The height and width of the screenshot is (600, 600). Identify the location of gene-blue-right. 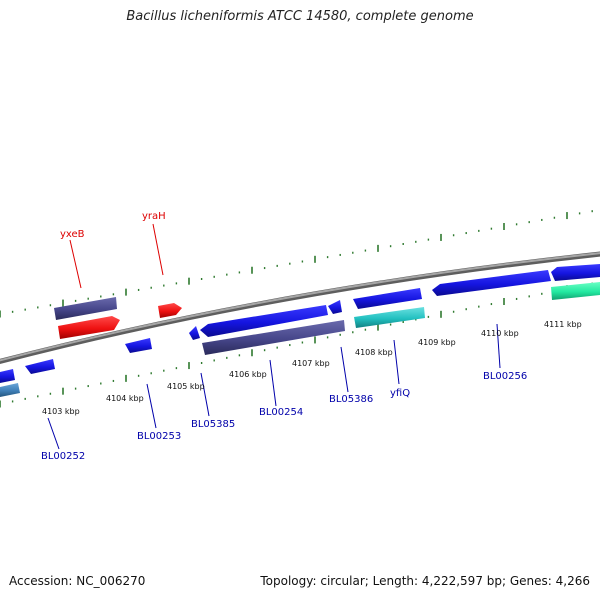
(575, 272).